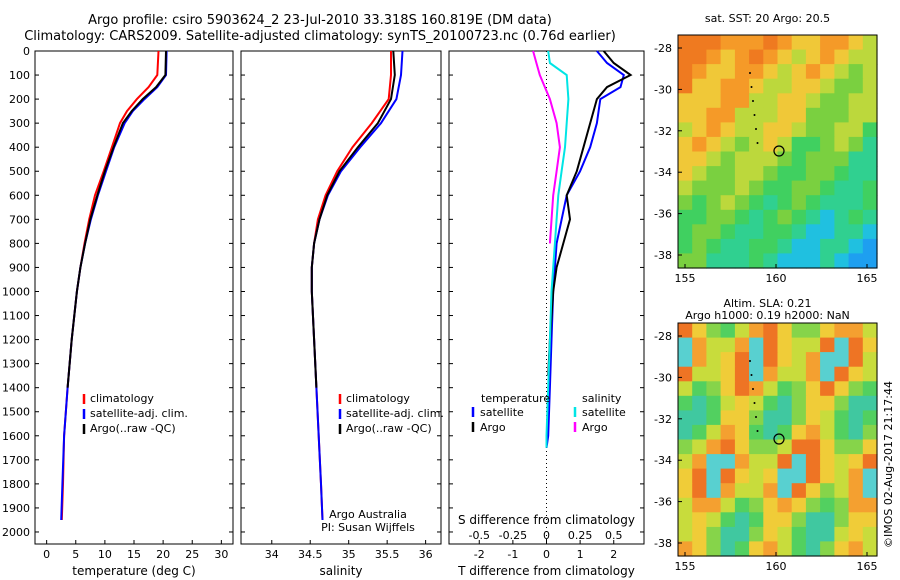 This screenshot has width=900, height=580. Describe the element at coordinates (16, 412) in the screenshot. I see `depth-tick-label: 1500` at that location.